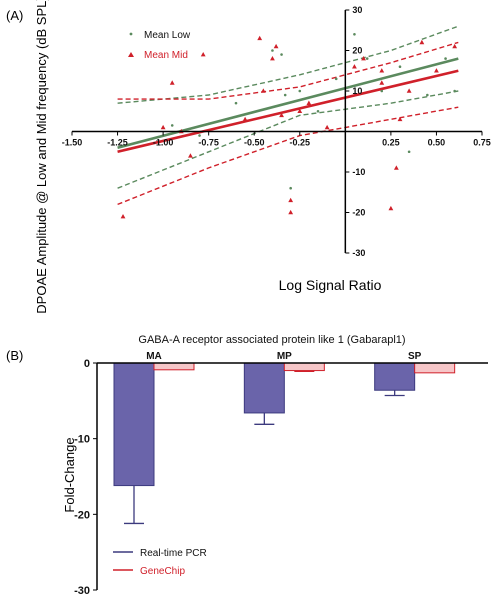 The height and width of the screenshot is (600, 500). Describe the element at coordinates (87, 364) in the screenshot. I see `y-tick-label: 0` at that location.